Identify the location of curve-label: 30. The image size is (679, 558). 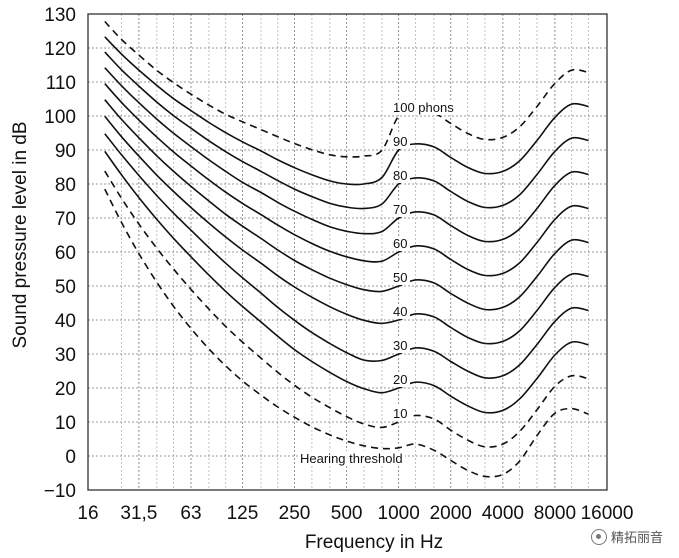
(400, 345).